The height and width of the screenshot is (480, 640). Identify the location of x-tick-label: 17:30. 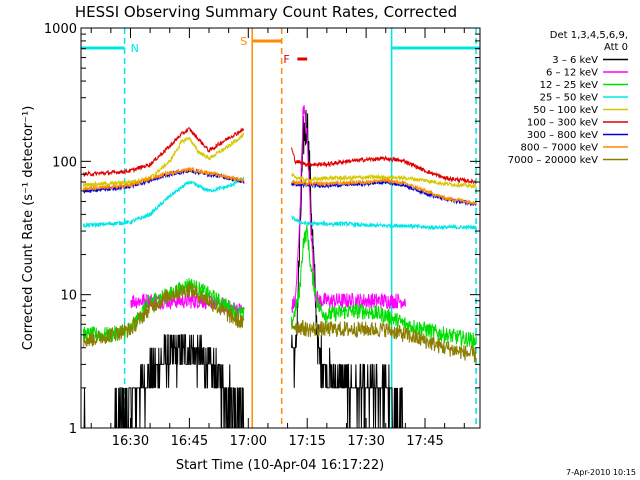
(365, 441).